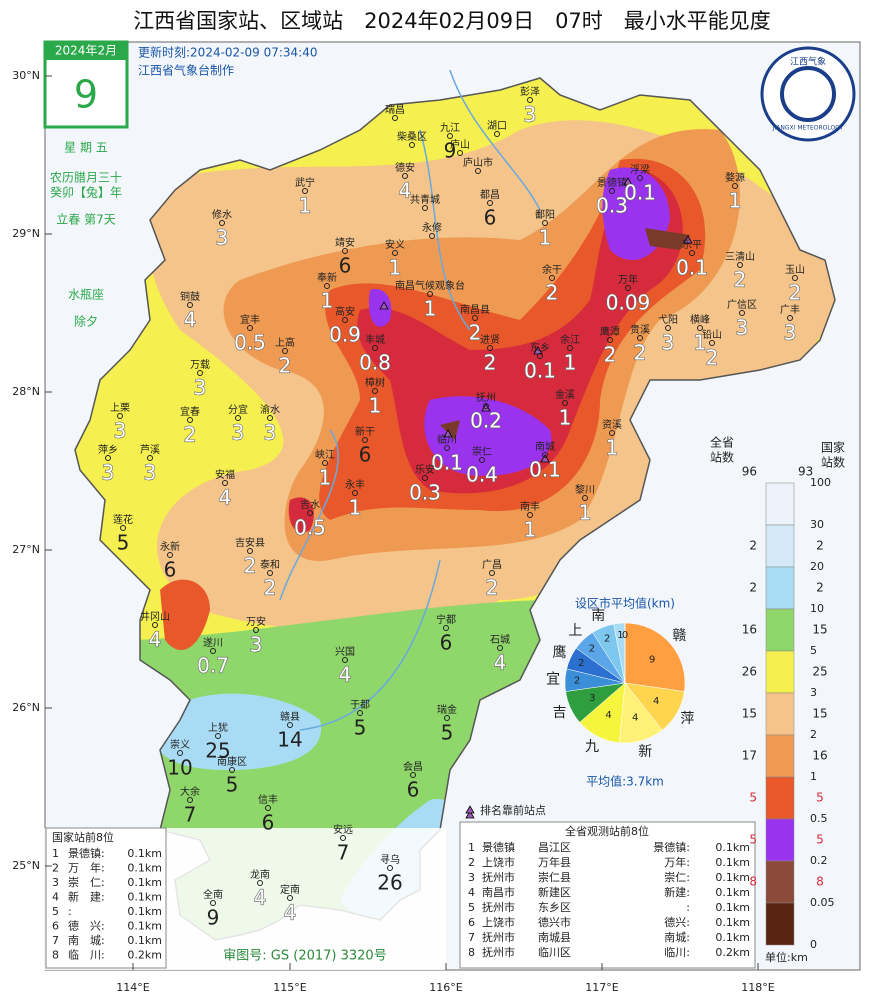 Image resolution: width=884 pixels, height=1004 pixels. What do you see at coordinates (808, 94) in the screenshot?
I see `logo-mark` at bounding box center [808, 94].